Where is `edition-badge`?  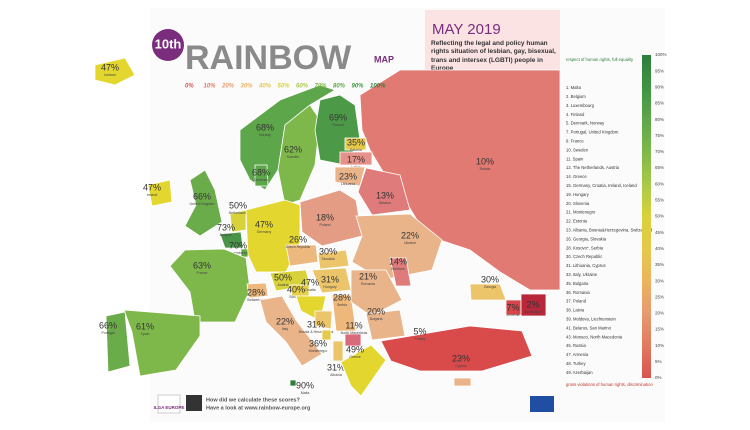 edition-badge is located at coordinates (168, 45).